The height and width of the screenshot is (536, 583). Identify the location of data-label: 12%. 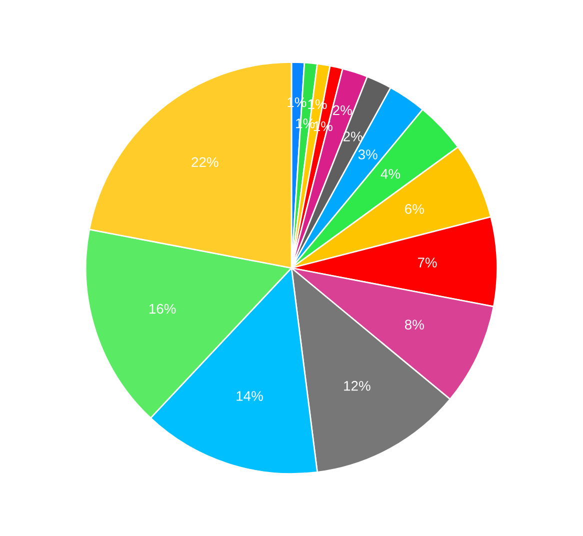
(357, 385).